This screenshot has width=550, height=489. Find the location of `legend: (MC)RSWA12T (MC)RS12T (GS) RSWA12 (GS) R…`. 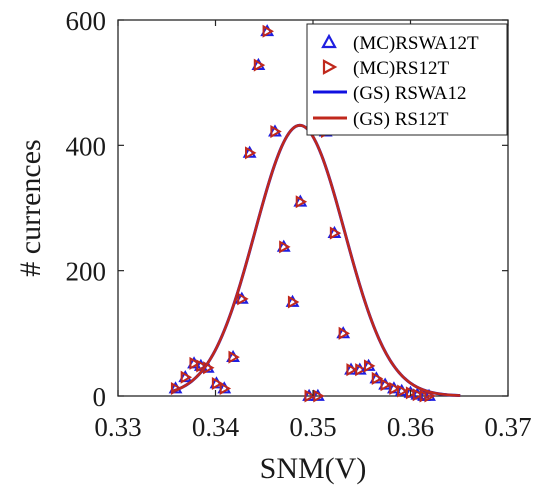

legend: (MC)RSWA12T (MC)RS12T (GS) RSWA12 (GS) R… is located at coordinates (407, 79).